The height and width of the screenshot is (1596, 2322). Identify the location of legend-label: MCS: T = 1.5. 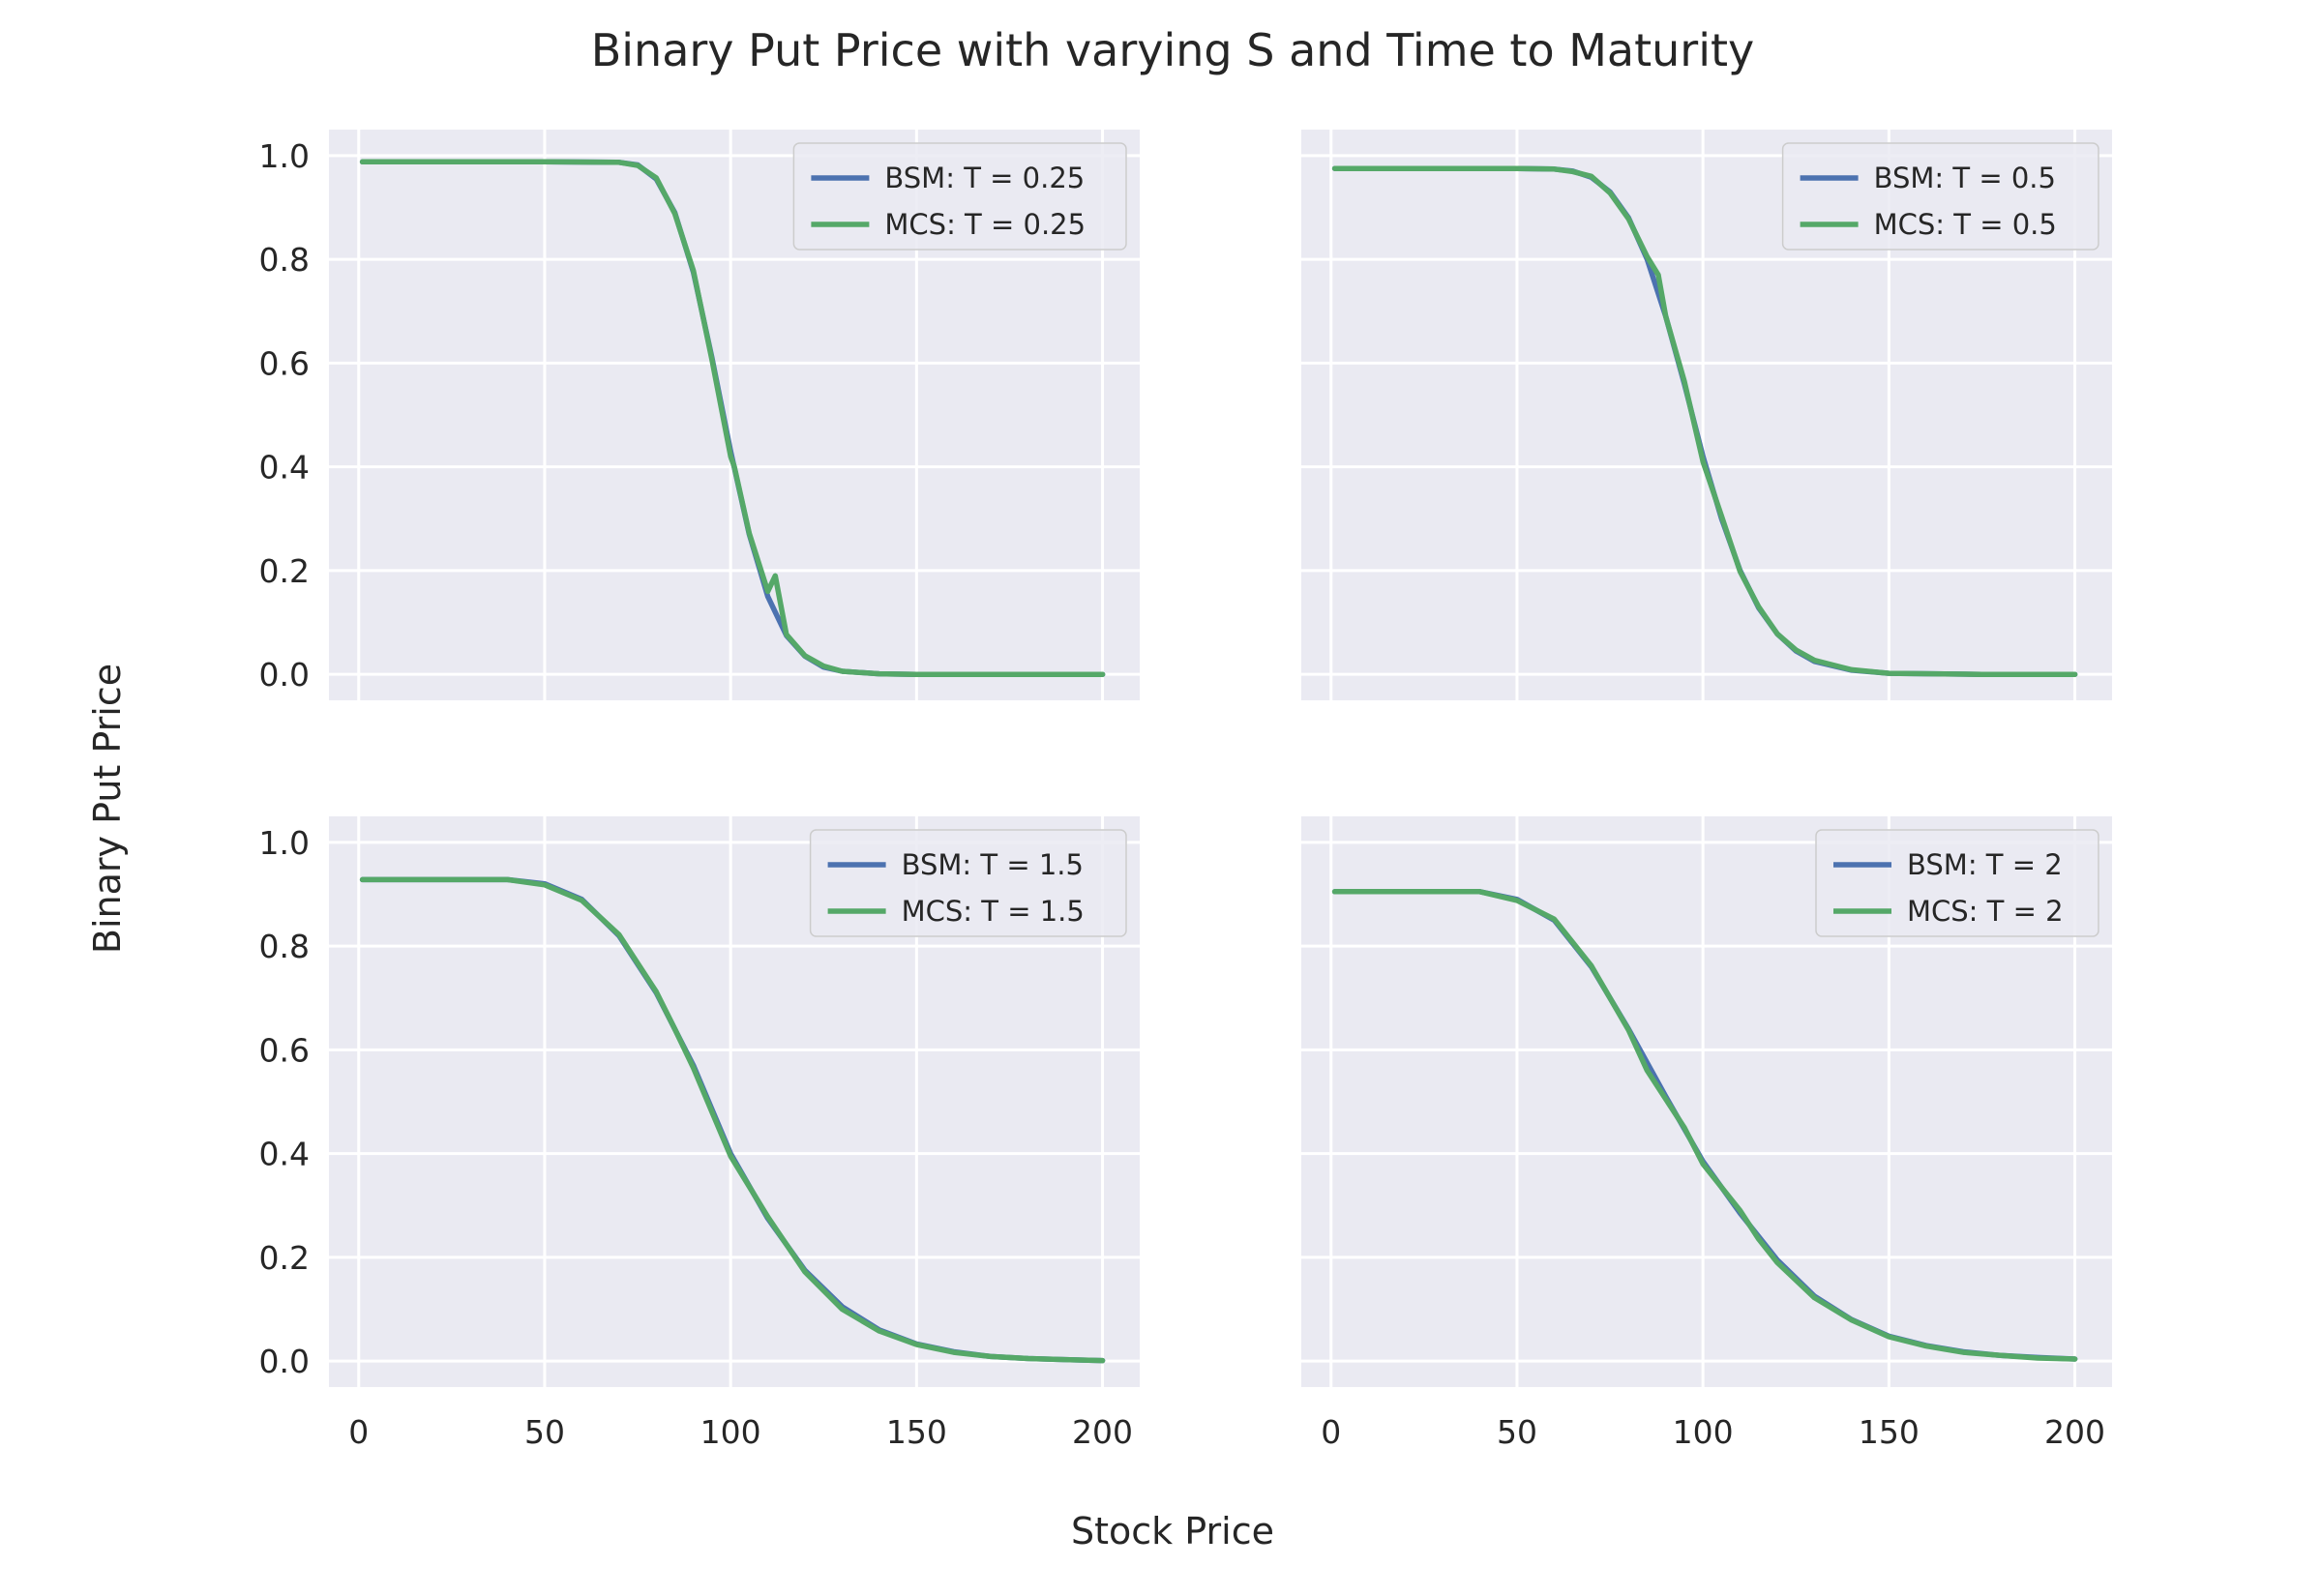
(993, 911).